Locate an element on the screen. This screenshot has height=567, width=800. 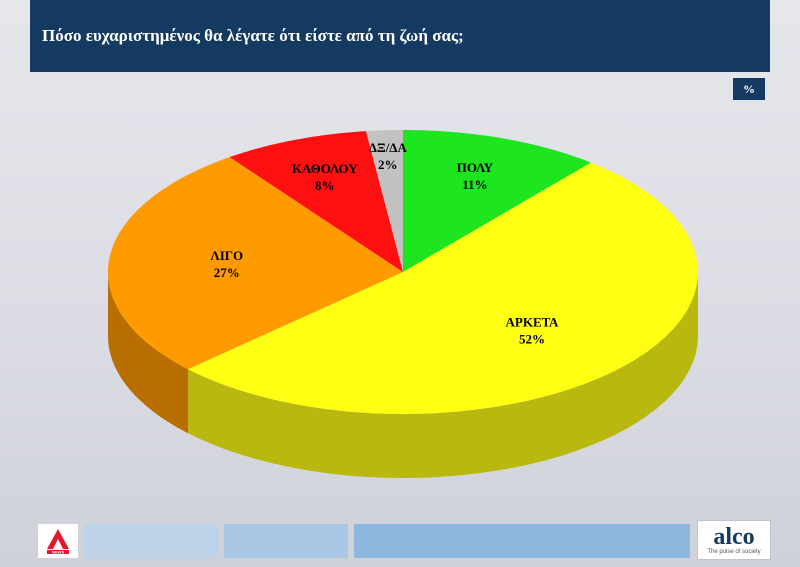
news-logo: NEWS is located at coordinates (58, 541).